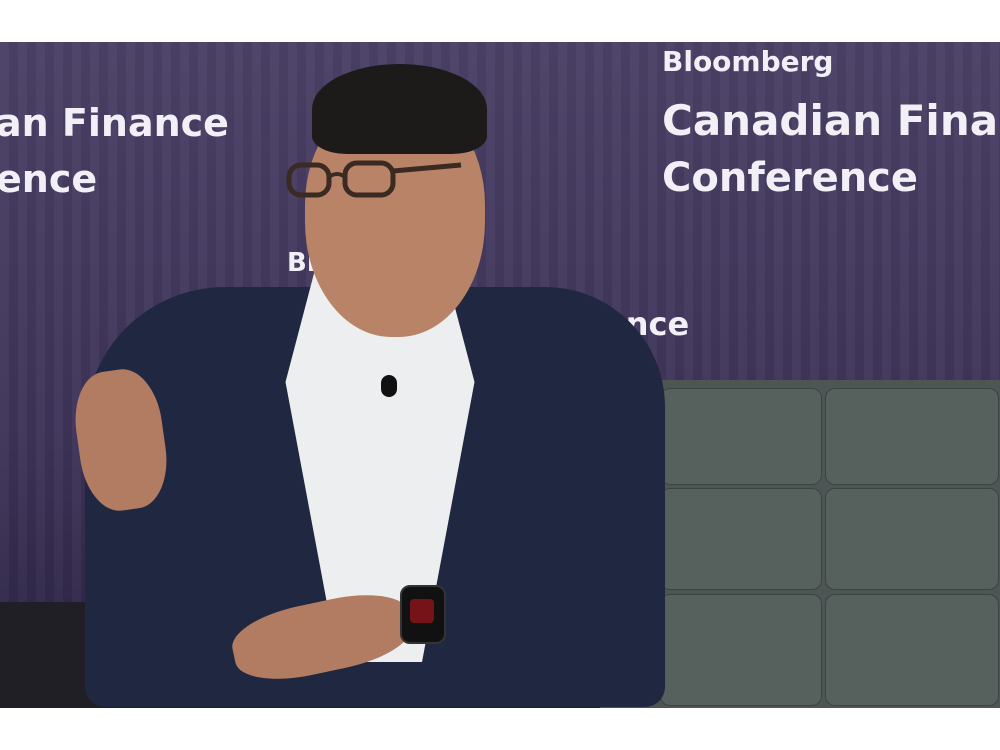 The image size is (1000, 750). I want to click on bloomberg-logo-text: Bloomberg, so click(748, 61).